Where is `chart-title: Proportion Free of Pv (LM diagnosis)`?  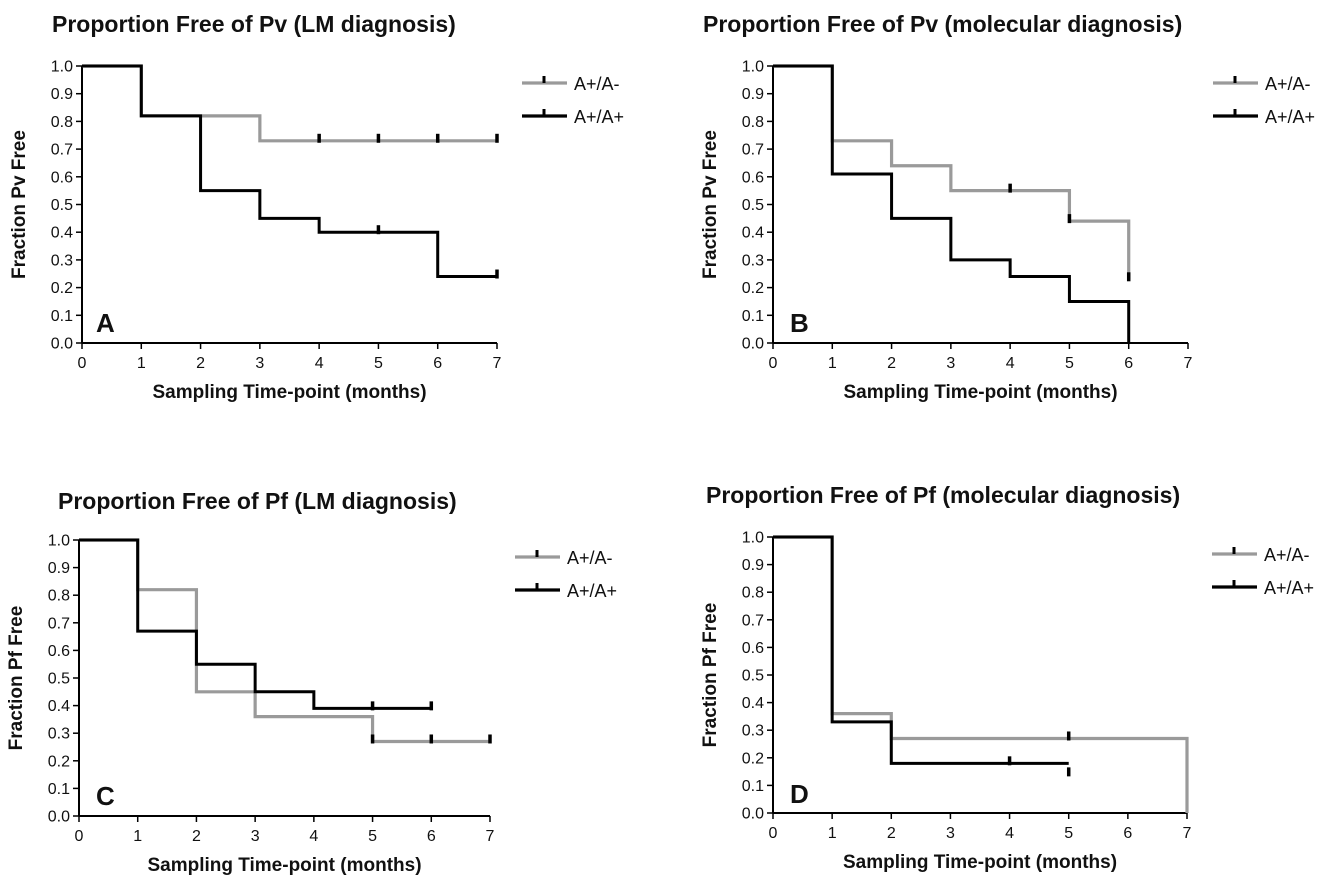 chart-title: Proportion Free of Pv (LM diagnosis) is located at coordinates (254, 24).